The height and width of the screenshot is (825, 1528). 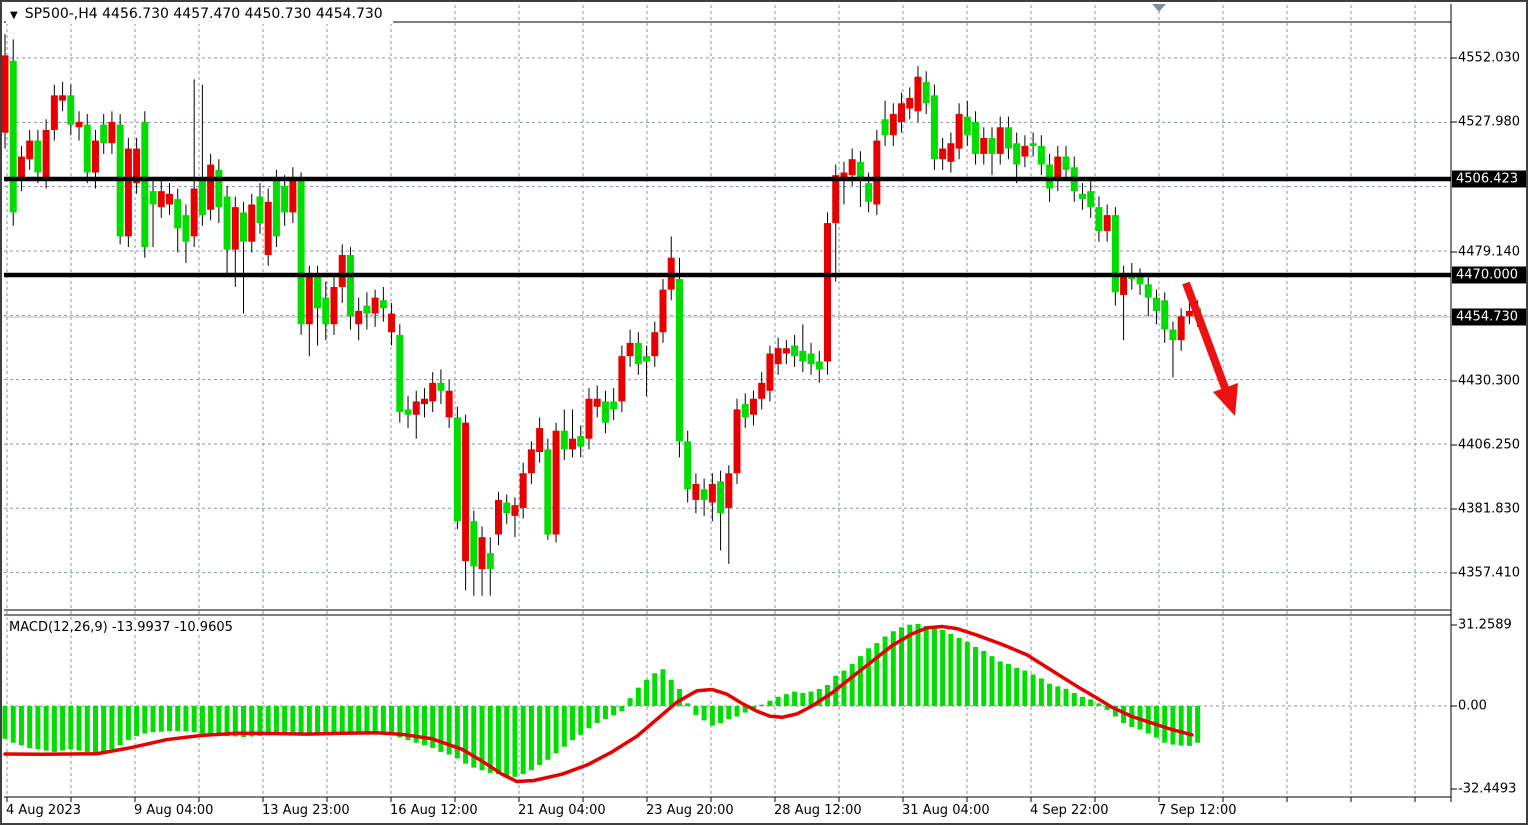 I want to click on symbol-dropdown-icon: ▼, so click(x=14, y=15).